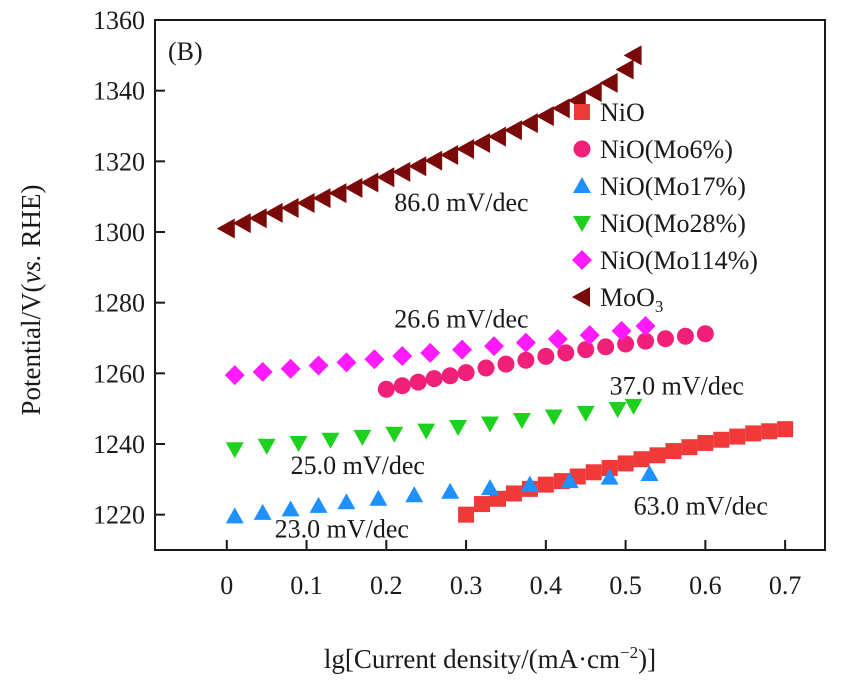 The width and height of the screenshot is (855, 692). I want to click on y-tick-label: 1220, so click(119, 515).